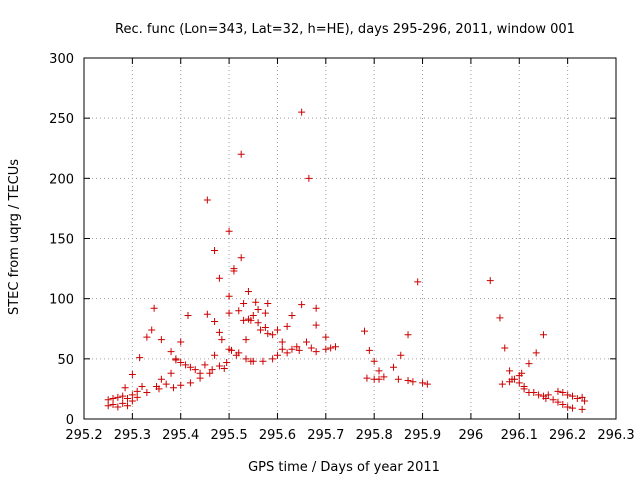 Image resolution: width=640 pixels, height=480 pixels. Describe the element at coordinates (61, 119) in the screenshot. I see `y-tick-label: 250` at that location.